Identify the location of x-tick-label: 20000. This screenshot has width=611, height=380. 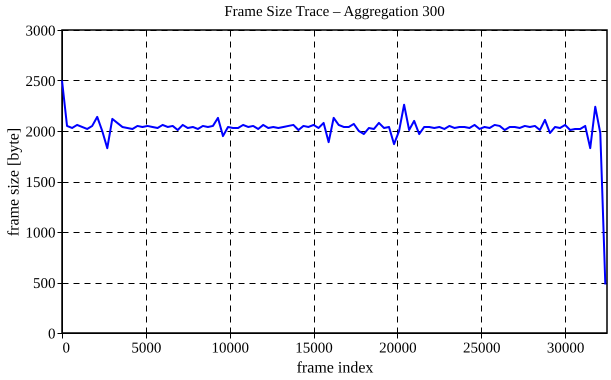
(398, 348).